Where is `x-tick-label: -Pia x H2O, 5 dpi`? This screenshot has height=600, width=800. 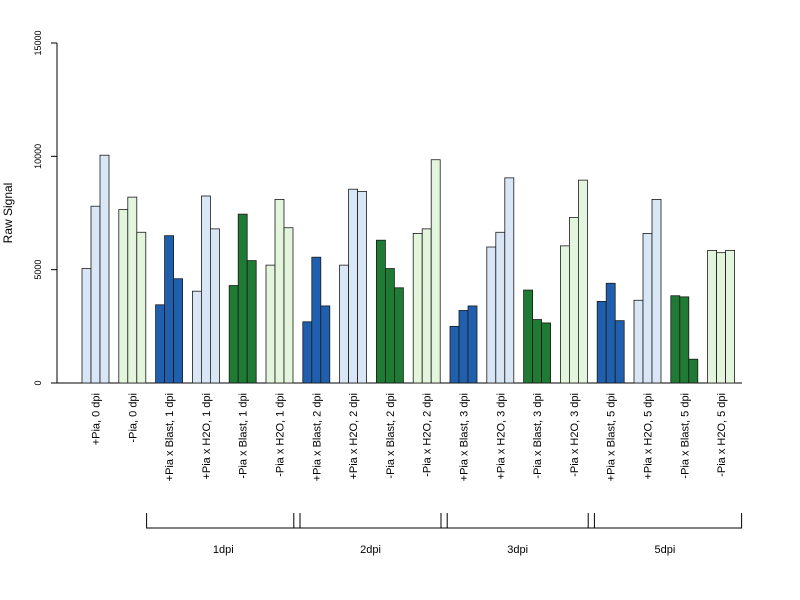
x-tick-label: -Pia x H2O, 5 dpi is located at coordinates (722, 435).